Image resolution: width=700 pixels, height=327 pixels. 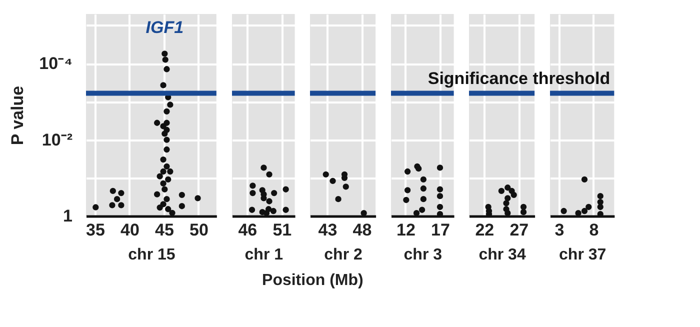 I want to click on x-tick-label: 46, so click(x=248, y=230).